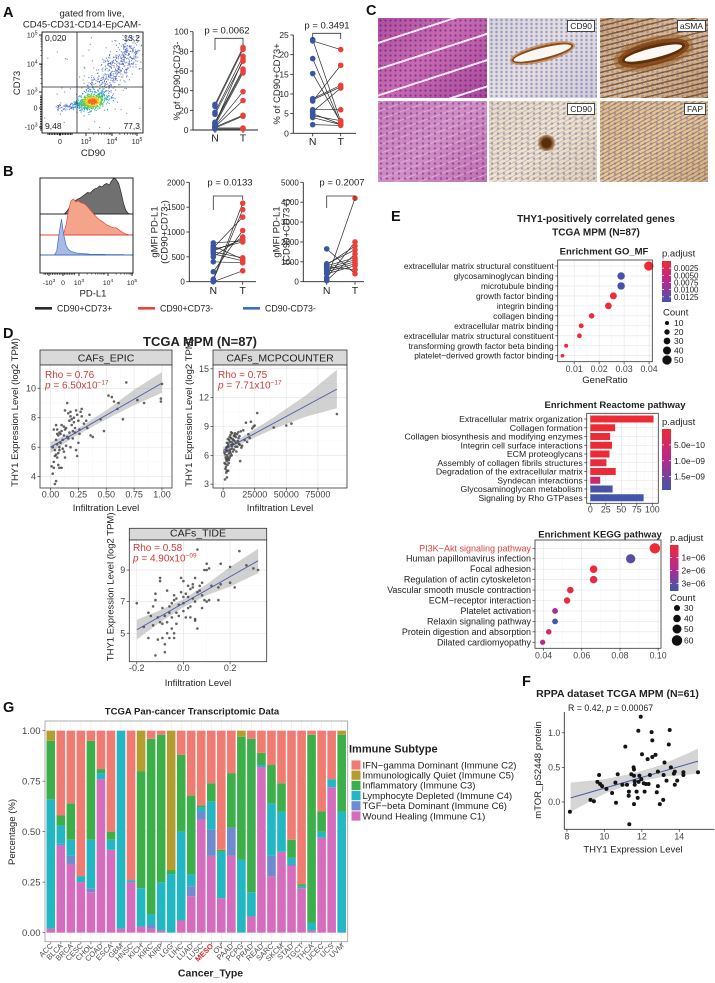 The height and width of the screenshot is (983, 715). What do you see at coordinates (228, 202) in the screenshot?
I see `significance-bracket` at bounding box center [228, 202].